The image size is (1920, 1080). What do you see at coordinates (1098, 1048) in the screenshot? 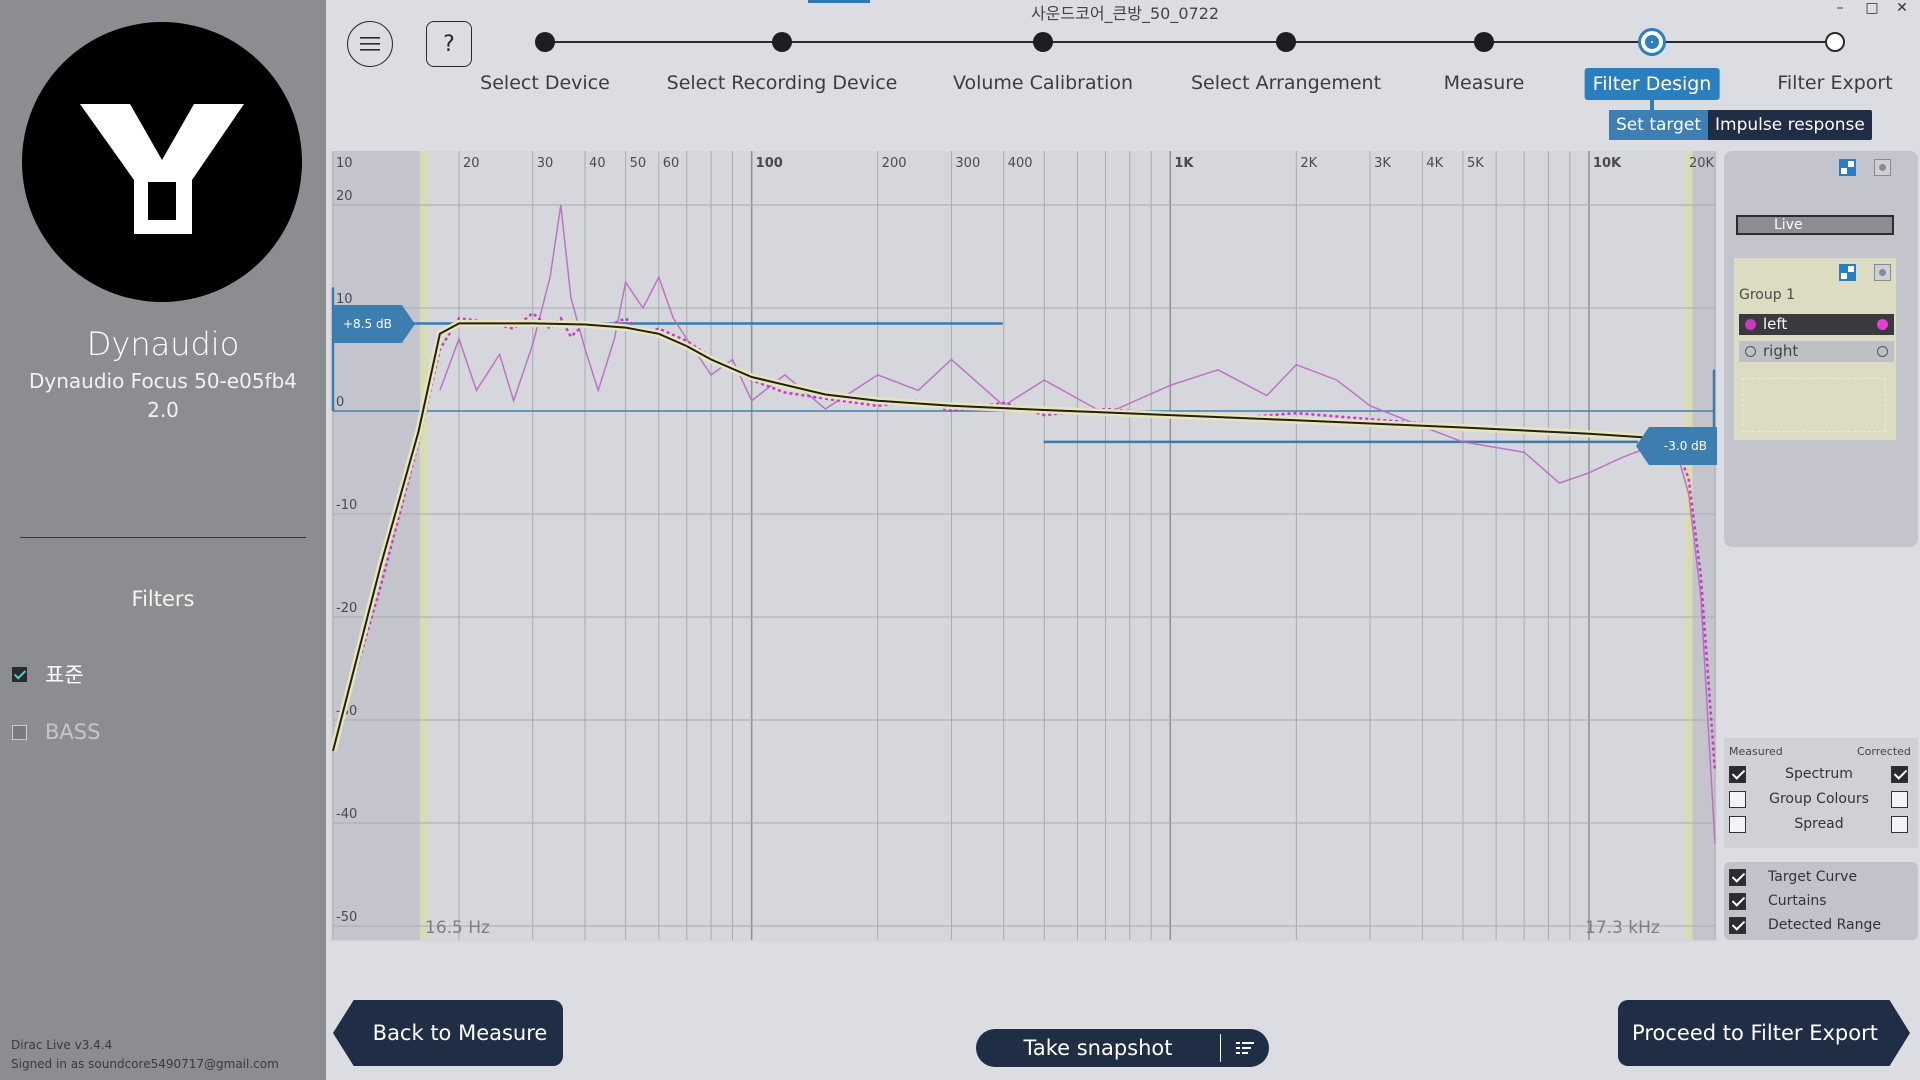
I see `take-snapshot-label: Take snapshot` at bounding box center [1098, 1048].